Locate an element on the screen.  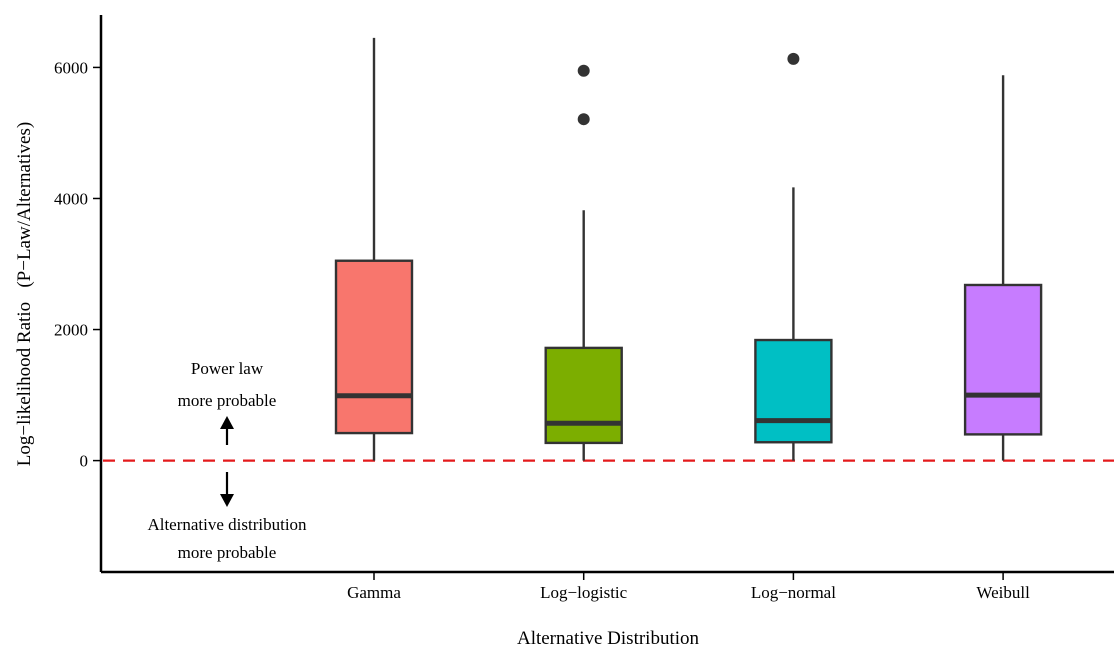
y-tick-label: 4000 is located at coordinates (71, 198).